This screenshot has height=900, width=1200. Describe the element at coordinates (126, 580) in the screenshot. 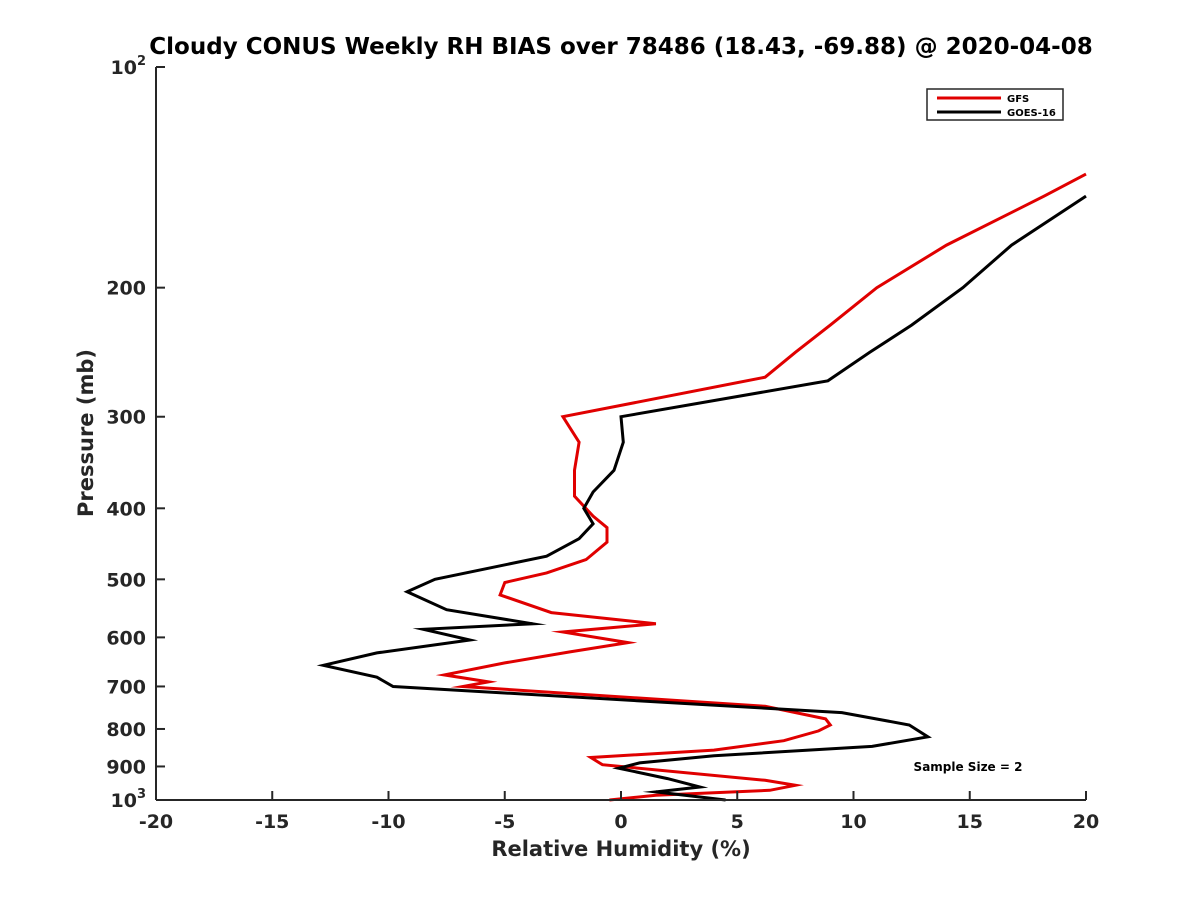

I see `y-tick-label: 500` at that location.